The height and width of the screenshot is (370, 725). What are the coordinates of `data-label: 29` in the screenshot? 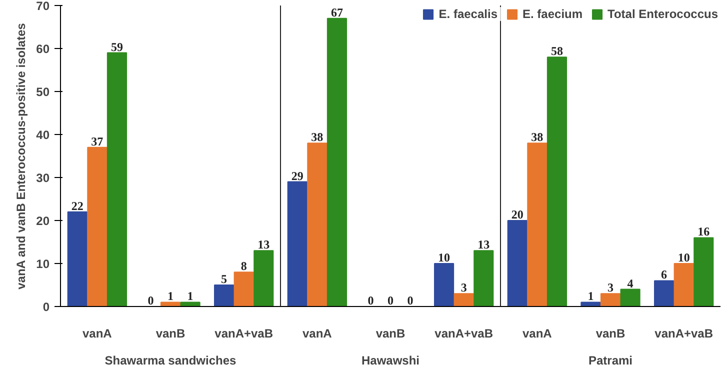 It's located at (297, 175).